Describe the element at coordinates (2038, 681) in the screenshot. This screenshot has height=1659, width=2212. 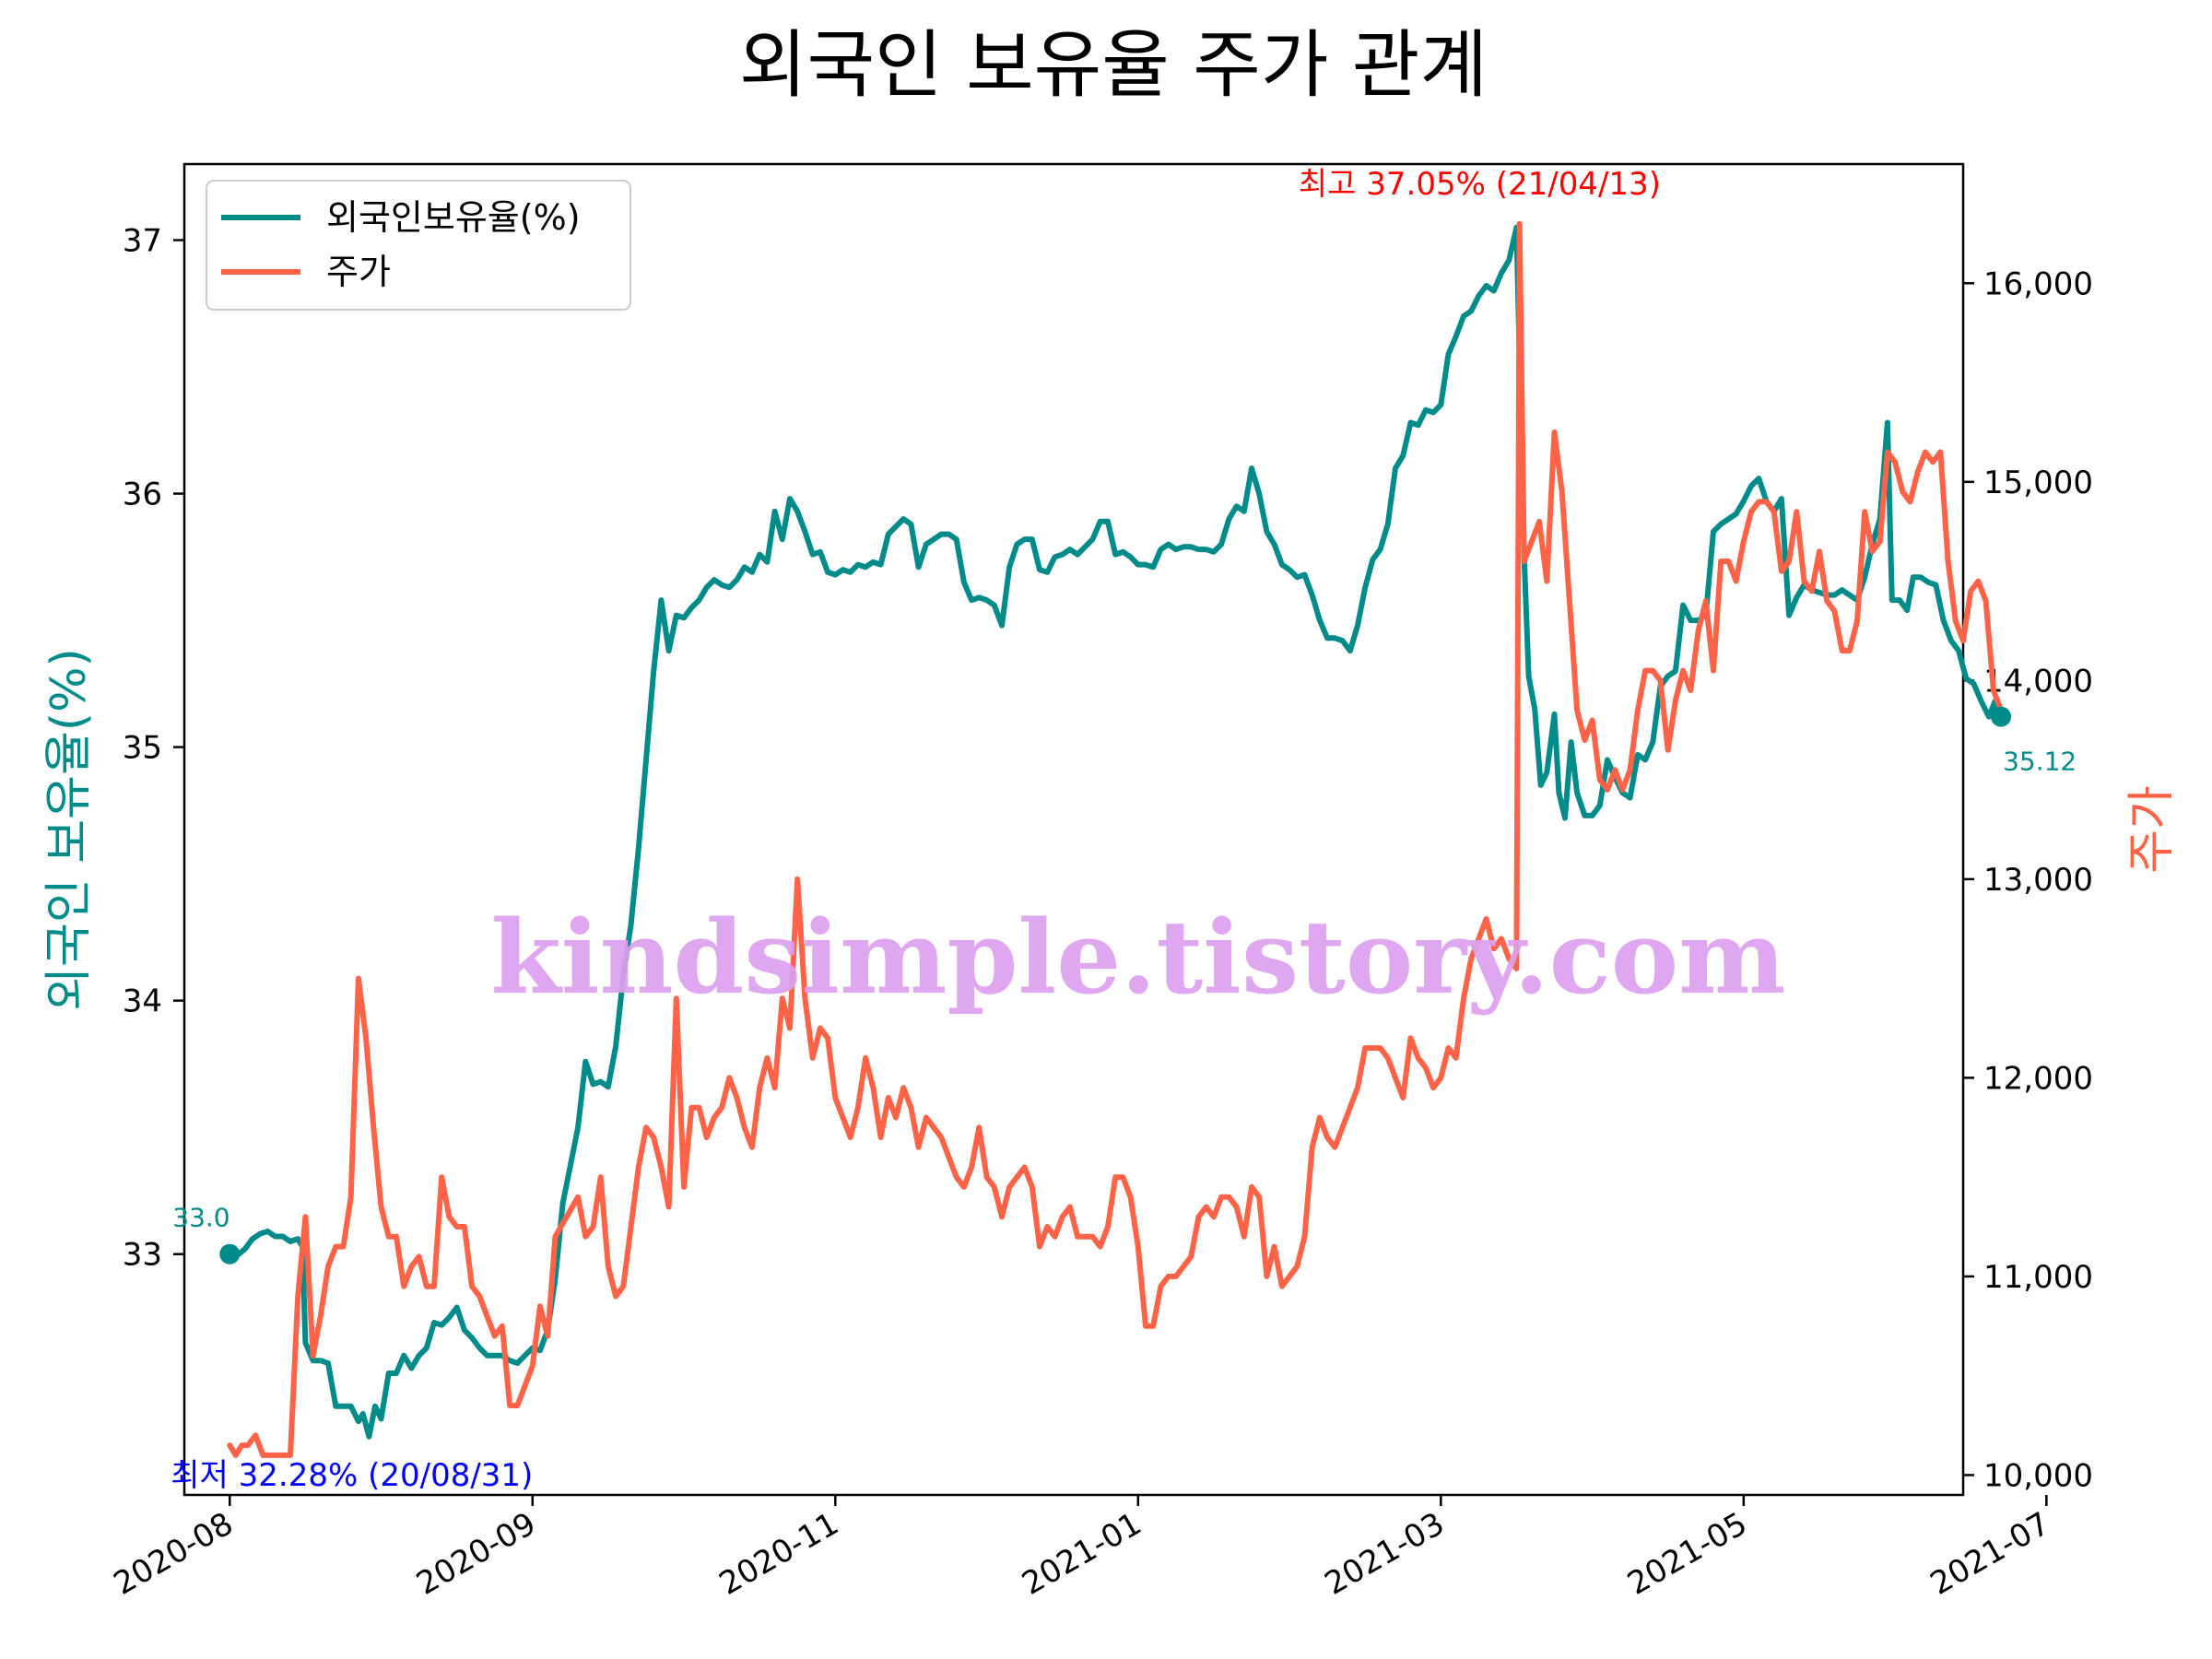
I see `right-y-tick-label: 14,000` at that location.